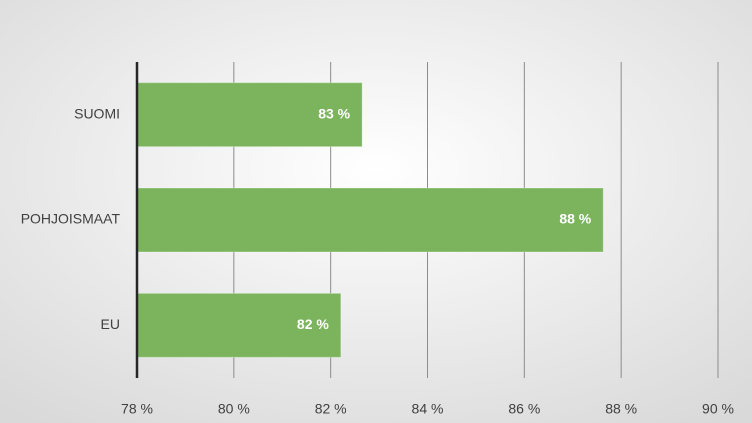  Describe the element at coordinates (331, 409) in the screenshot. I see `x-tick-label: 82 %` at that location.